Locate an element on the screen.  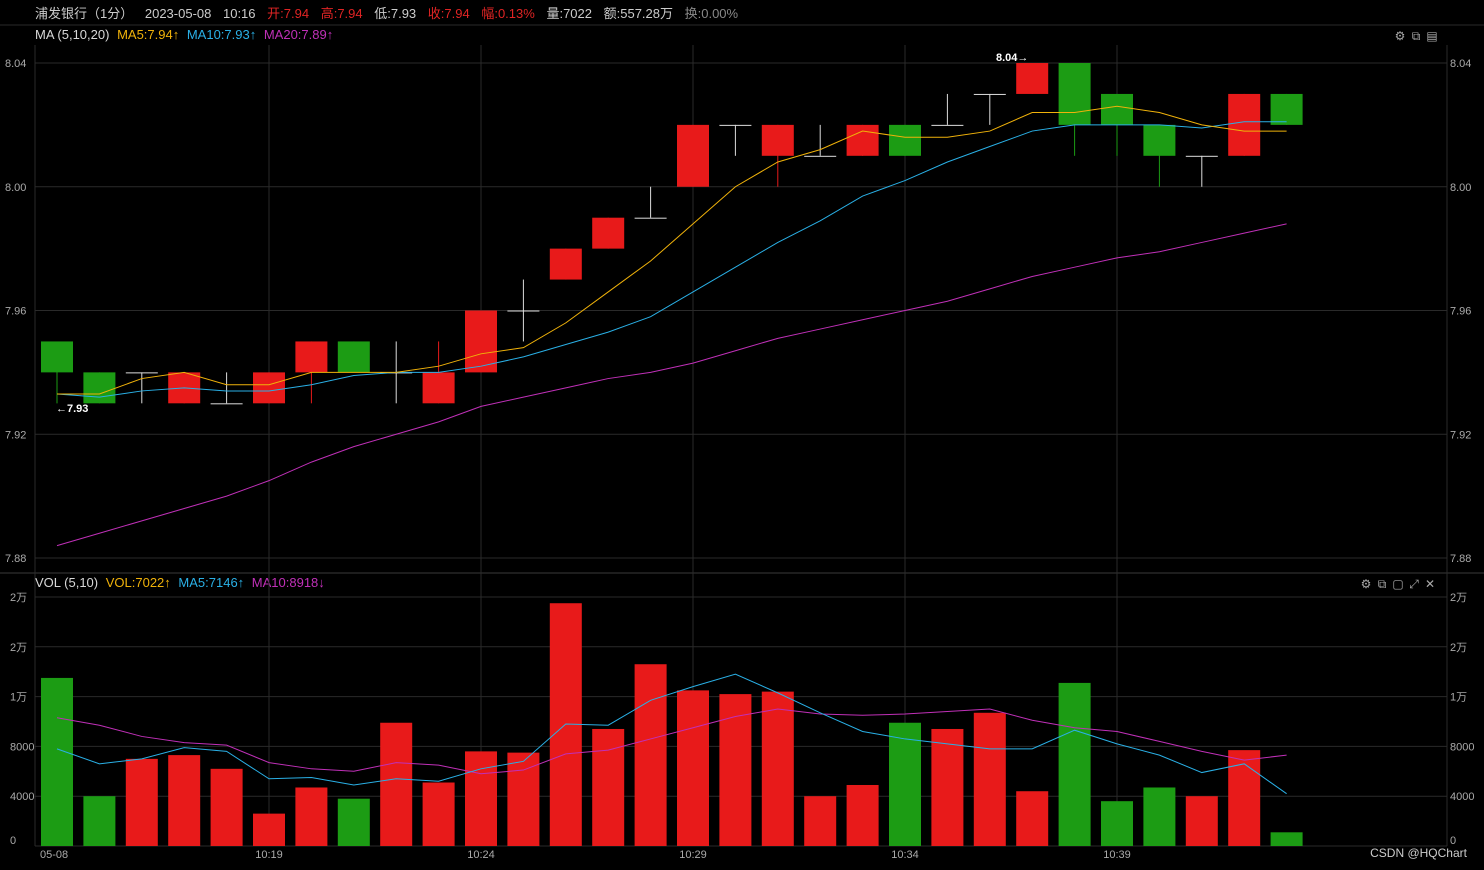
open-price: 开:7.94 is located at coordinates (288, 13).